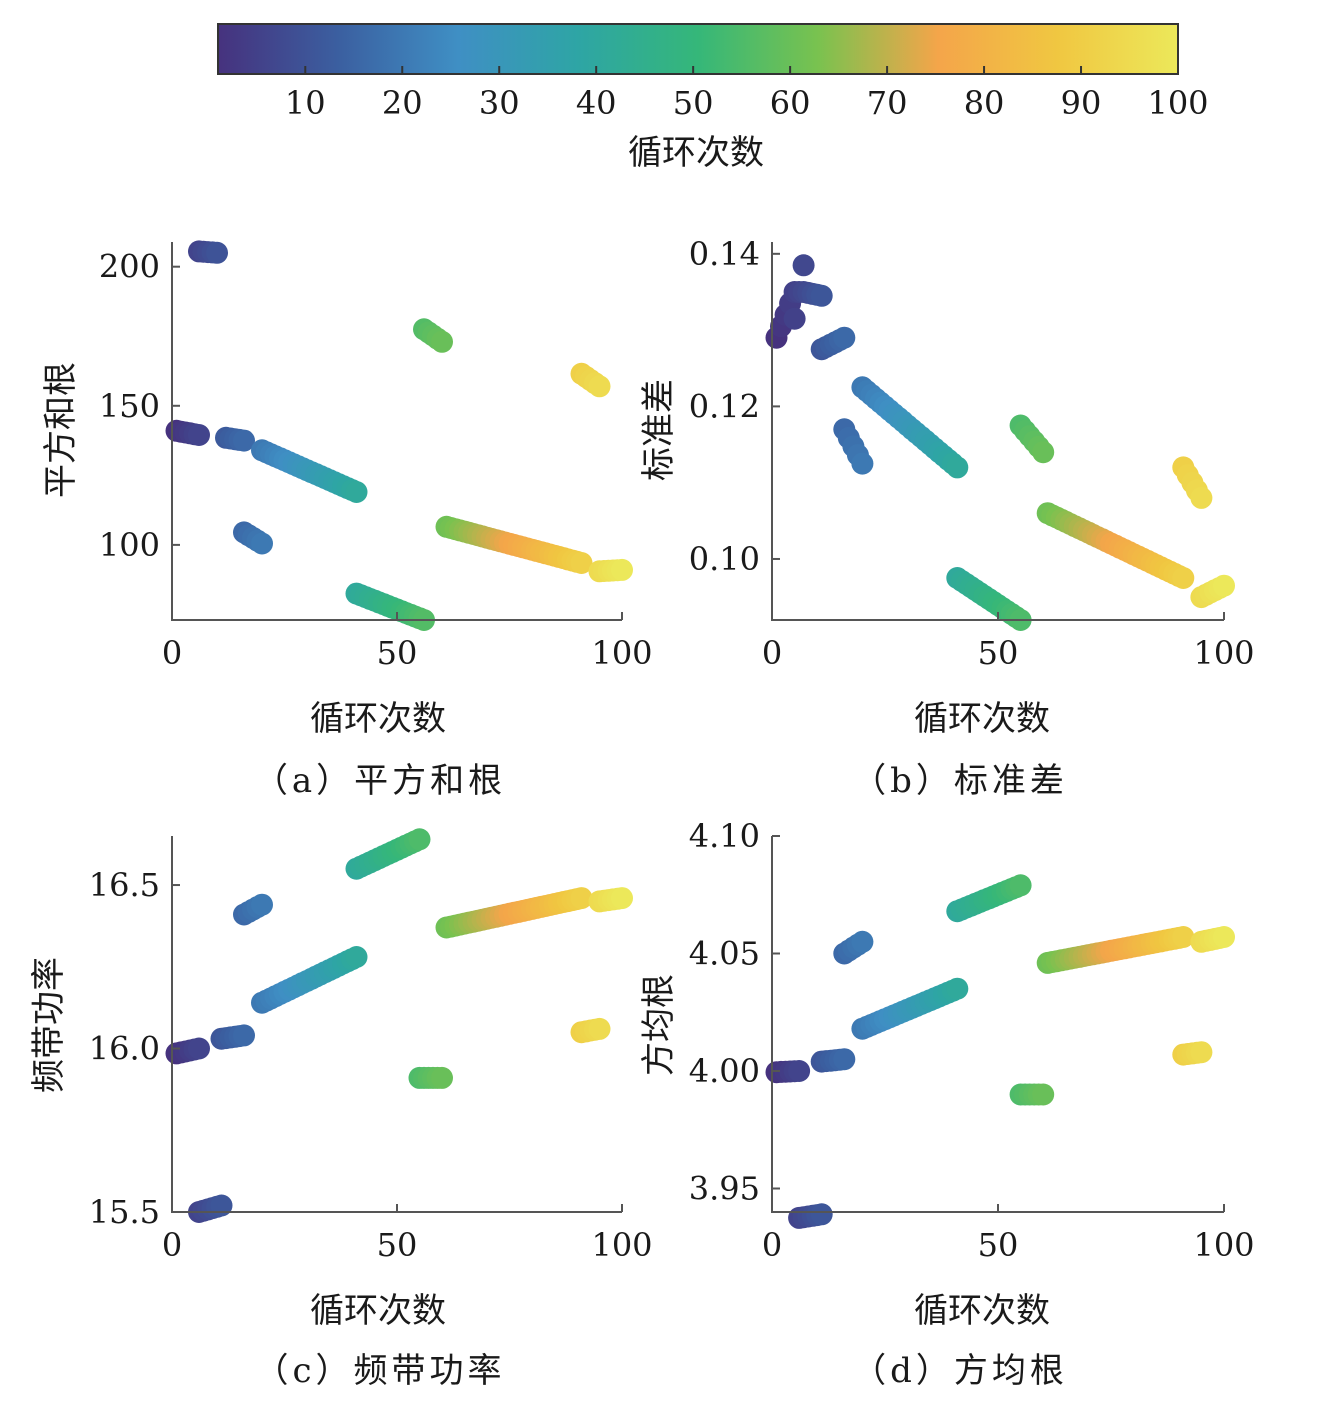 The height and width of the screenshot is (1407, 1320). I want to click on panel-a-ticks: 0 50 100 100 150 200, so click(376, 460).